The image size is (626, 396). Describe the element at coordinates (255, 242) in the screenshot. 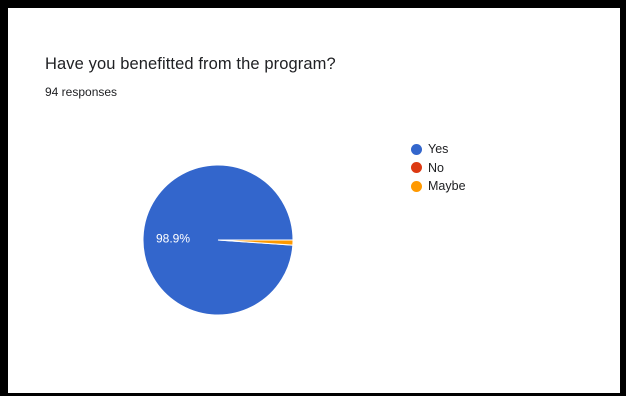

I see `pie-slice-maybe` at that location.